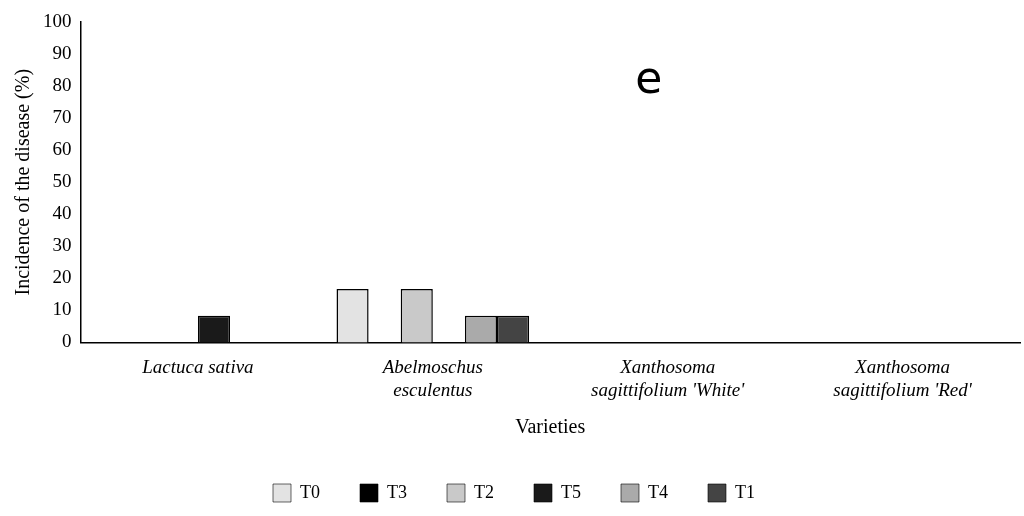 This screenshot has height=516, width=1024. What do you see at coordinates (57, 20) in the screenshot?
I see `y-tick-label: 100` at bounding box center [57, 20].